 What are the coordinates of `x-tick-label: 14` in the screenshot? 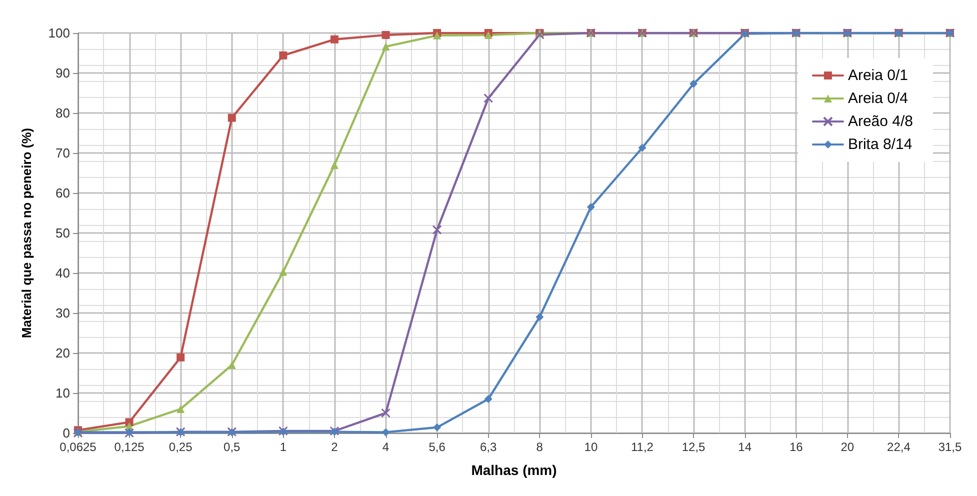 It's located at (745, 447).